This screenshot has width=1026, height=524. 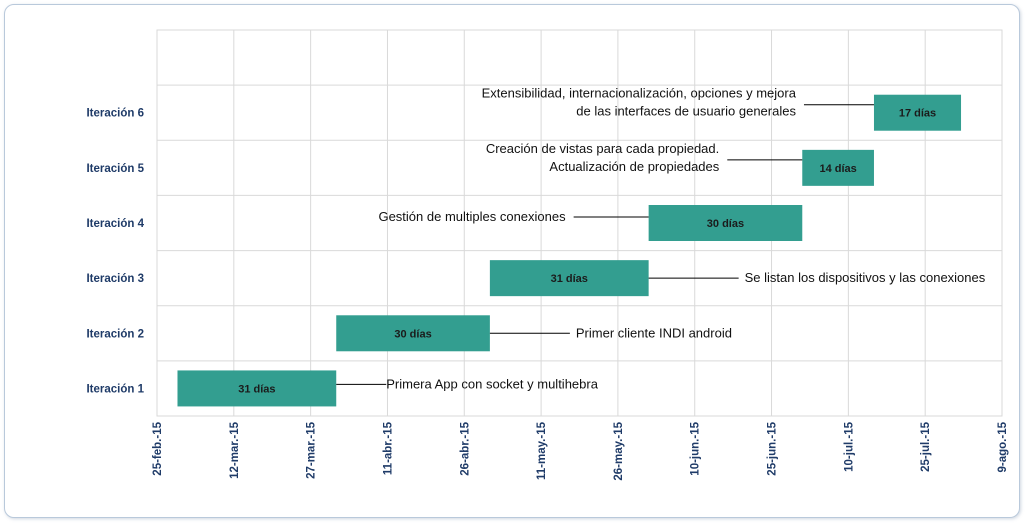 I want to click on x-tick-label: 26-abr.-15, so click(x=465, y=448).